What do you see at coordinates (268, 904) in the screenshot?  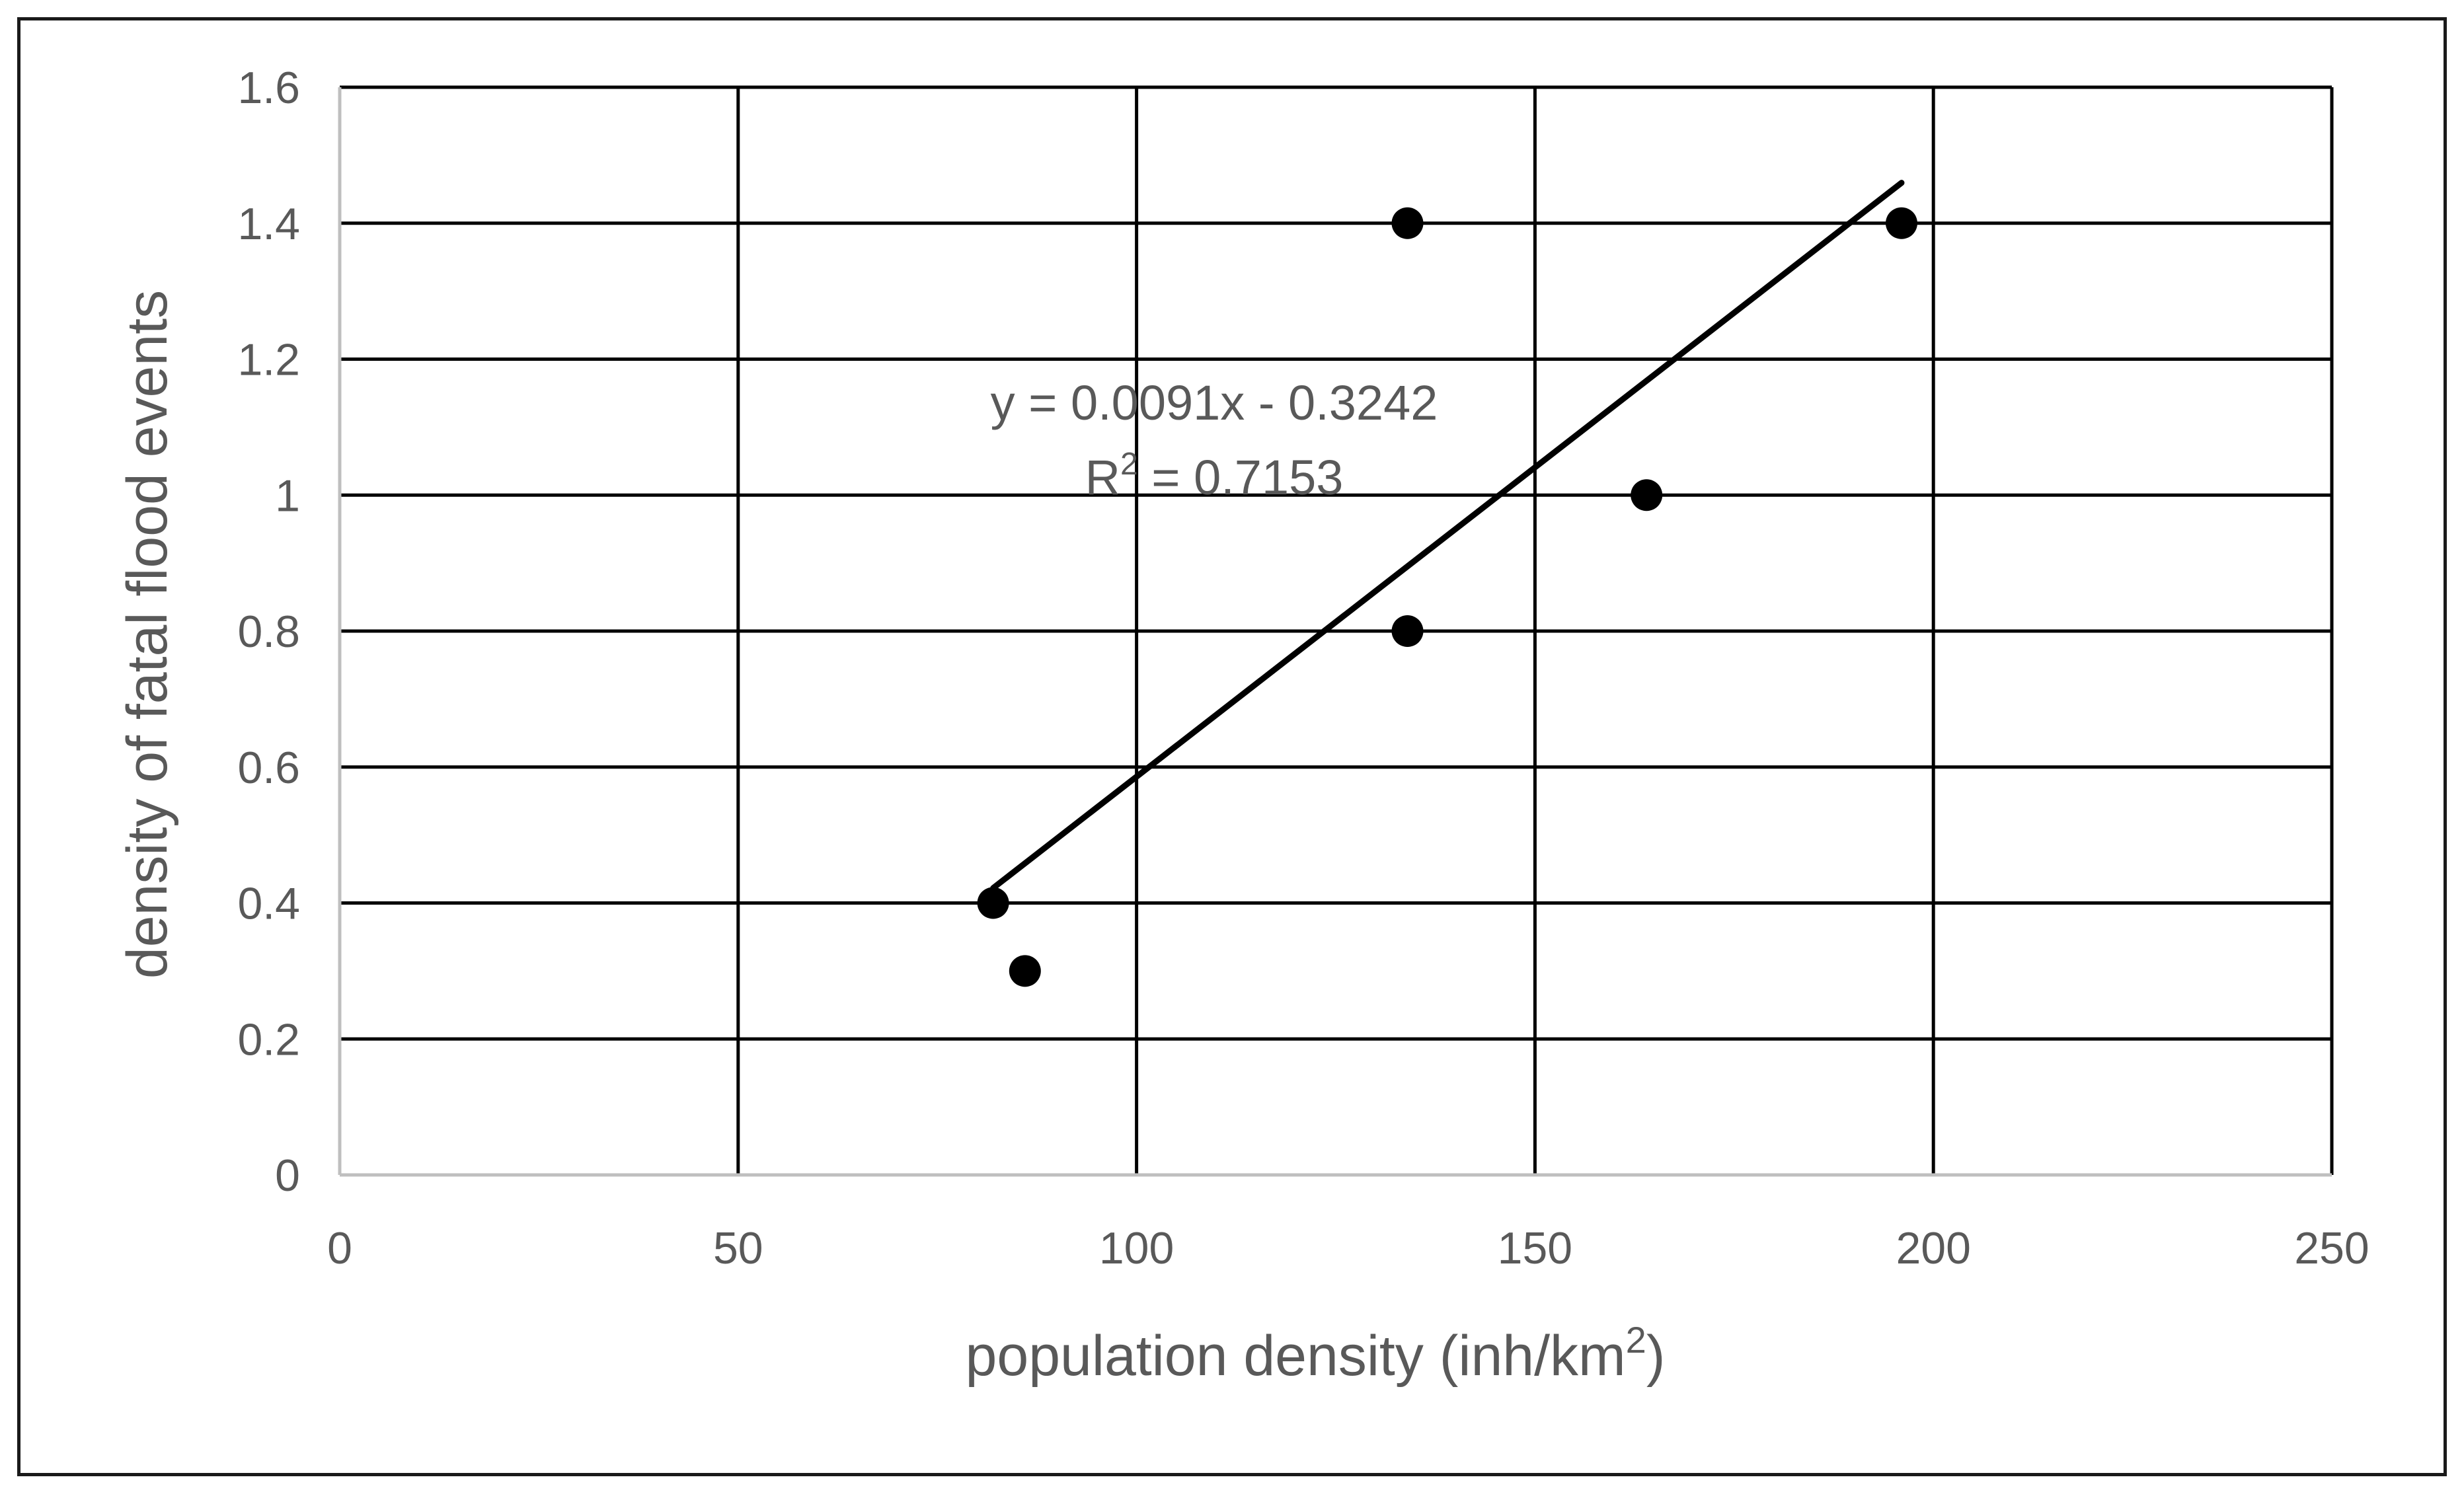 I see `y-tick-label: 0.4` at bounding box center [268, 904].